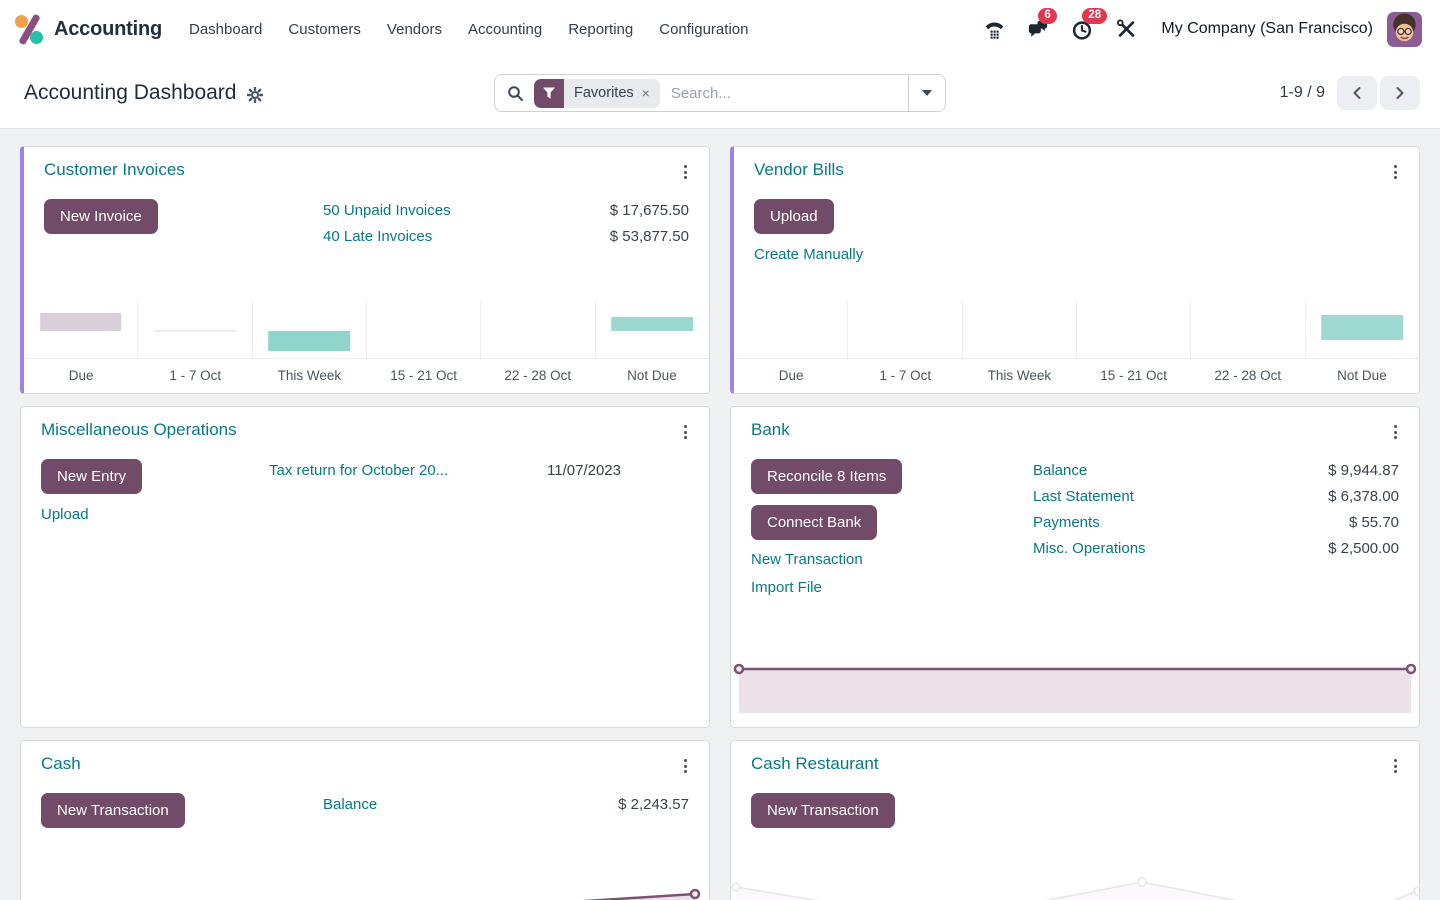 The image size is (1440, 900). Describe the element at coordinates (108, 28) in the screenshot. I see `app-name: Accounting` at that location.